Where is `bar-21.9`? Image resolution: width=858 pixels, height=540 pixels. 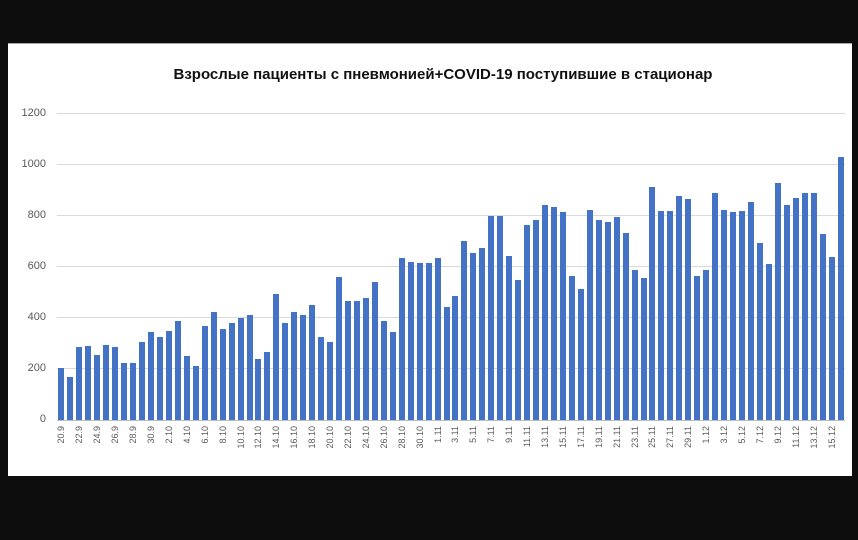 bar-21.9 is located at coordinates (70, 398).